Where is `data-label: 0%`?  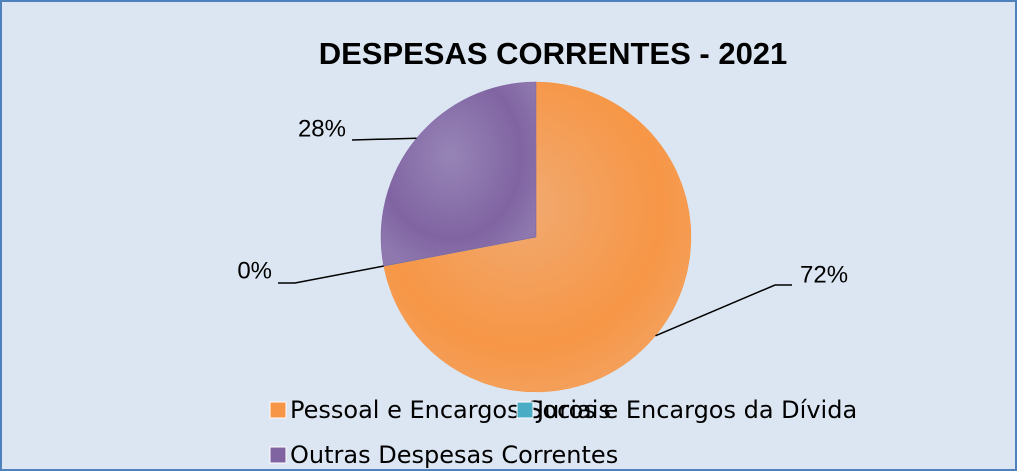 data-label: 0% is located at coordinates (254, 270).